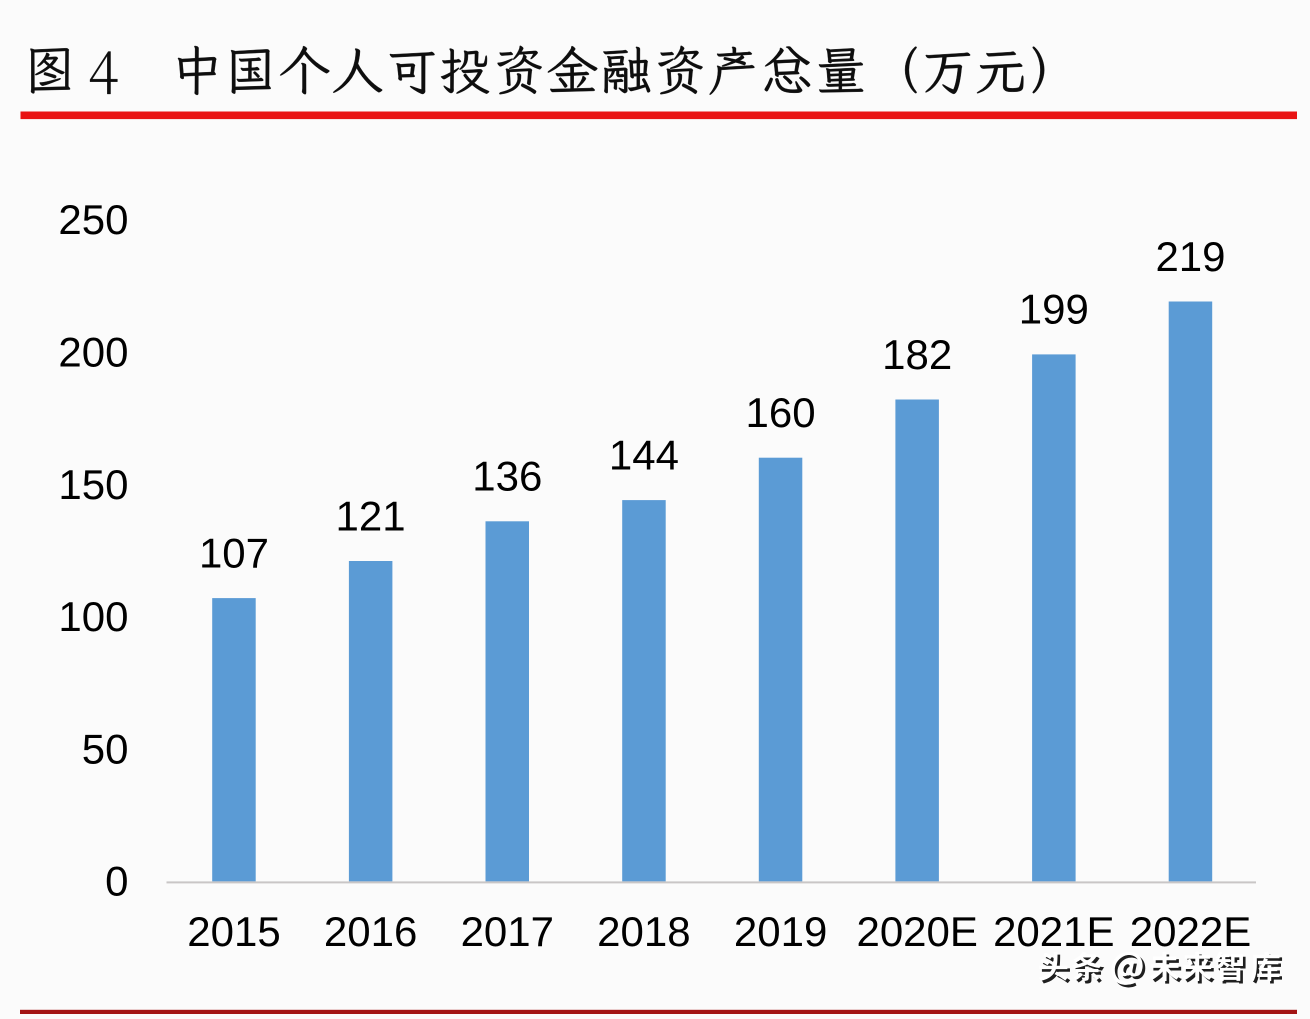 This screenshot has height=1019, width=1310. Describe the element at coordinates (93, 616) in the screenshot. I see `svg-text: 100` at that location.